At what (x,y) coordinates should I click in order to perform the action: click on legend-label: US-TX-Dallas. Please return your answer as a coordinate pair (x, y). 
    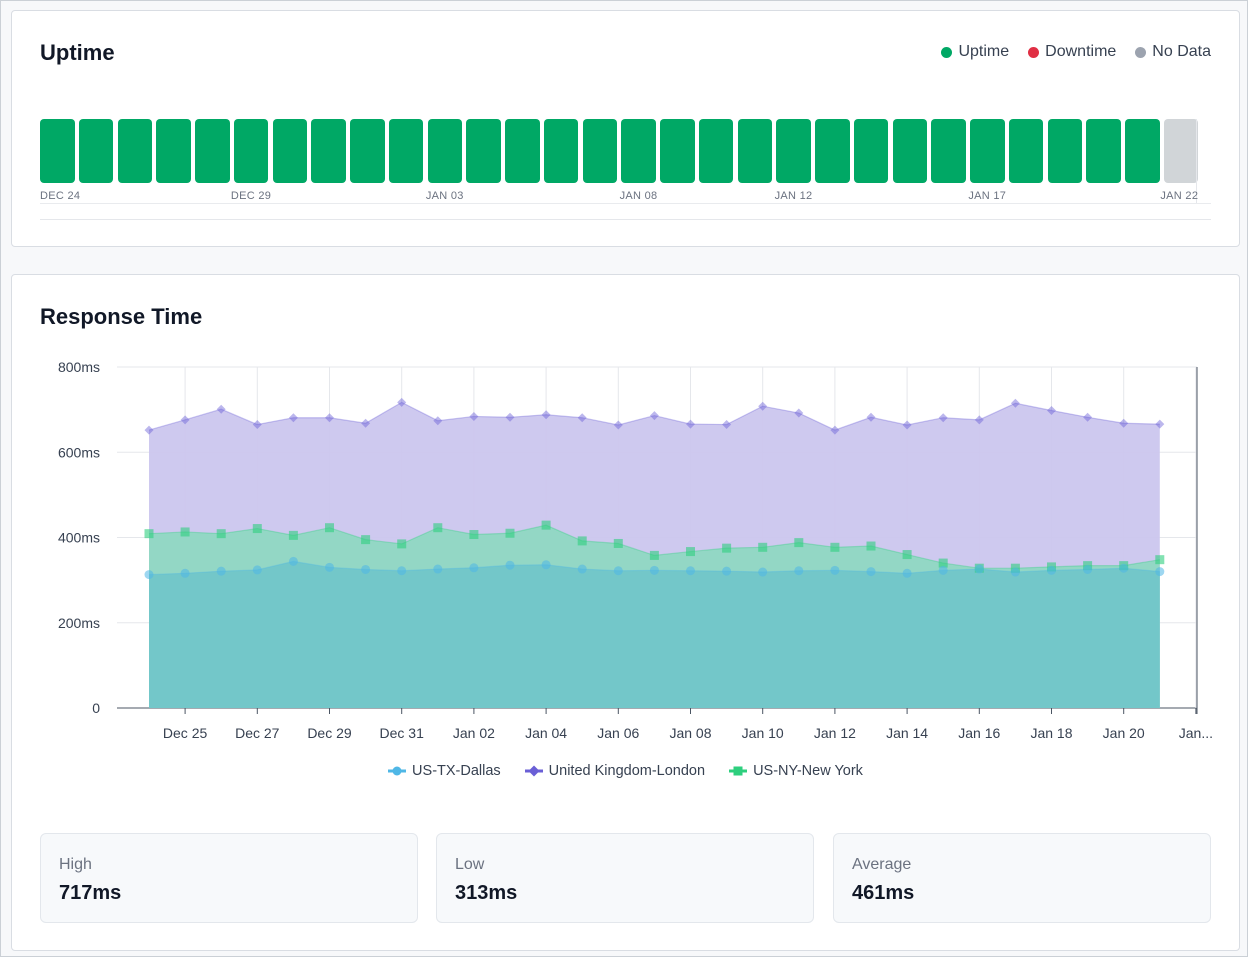
    Looking at the image, I should click on (456, 771).